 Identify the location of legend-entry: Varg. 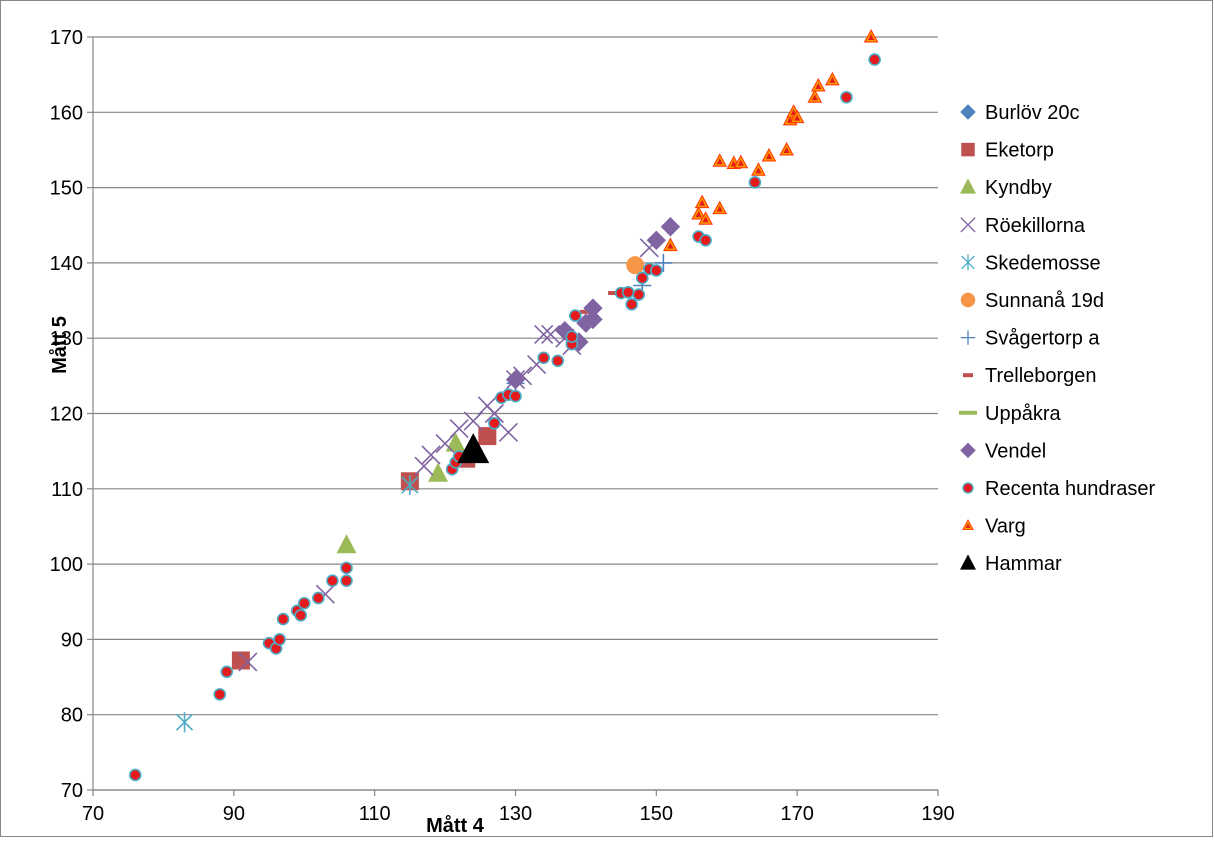
(994, 527).